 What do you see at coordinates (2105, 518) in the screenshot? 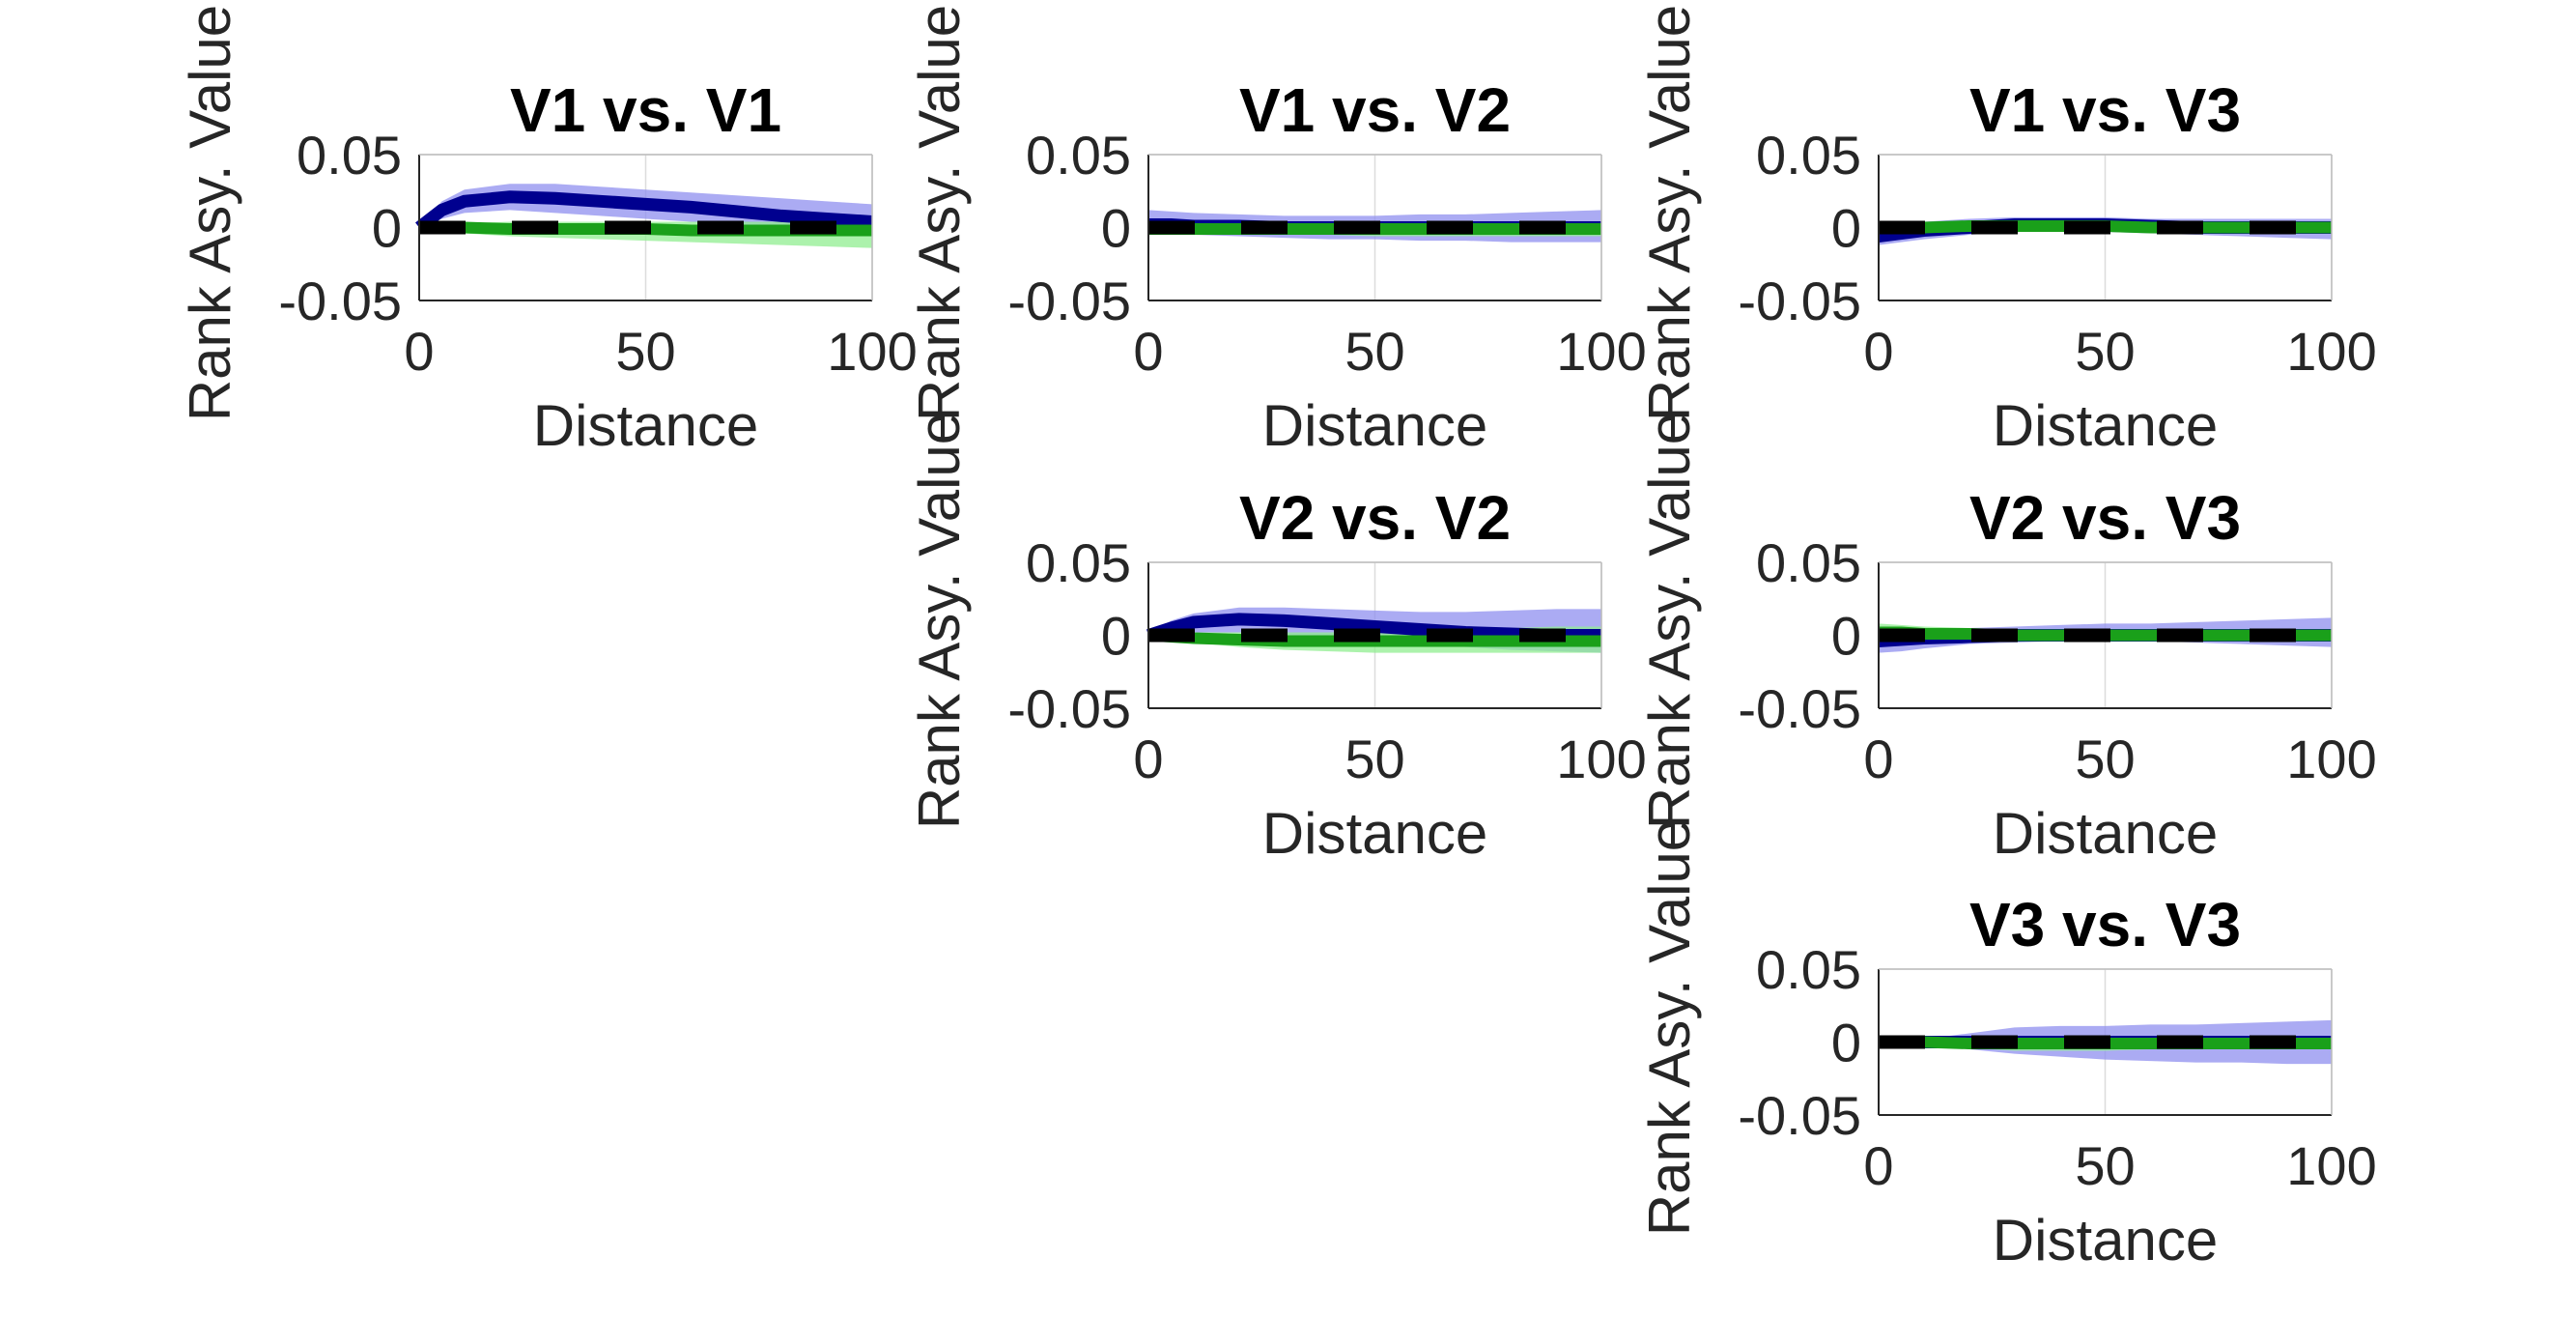
I see `subplot-title: V2 vs. V3` at bounding box center [2105, 518].